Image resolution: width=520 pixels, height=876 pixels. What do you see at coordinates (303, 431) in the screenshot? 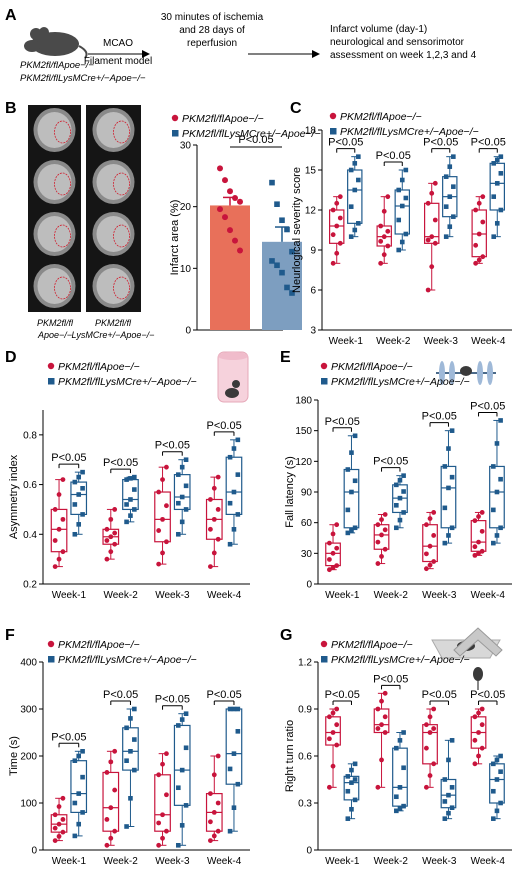
I see `y-tick-label: 150` at bounding box center [303, 431].